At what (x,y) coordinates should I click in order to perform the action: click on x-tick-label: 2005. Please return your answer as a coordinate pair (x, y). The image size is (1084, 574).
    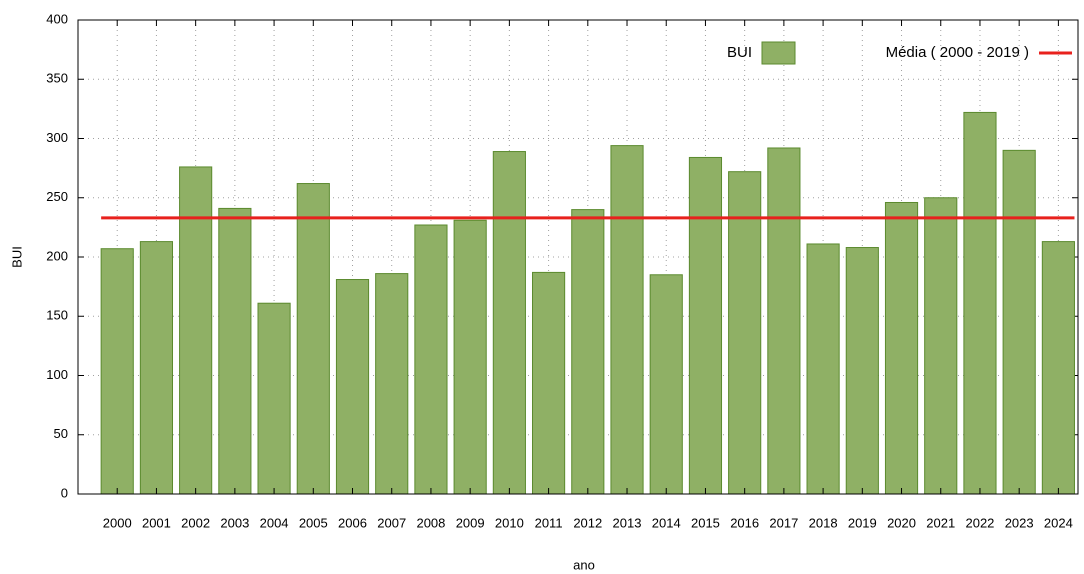
    Looking at the image, I should click on (313, 522).